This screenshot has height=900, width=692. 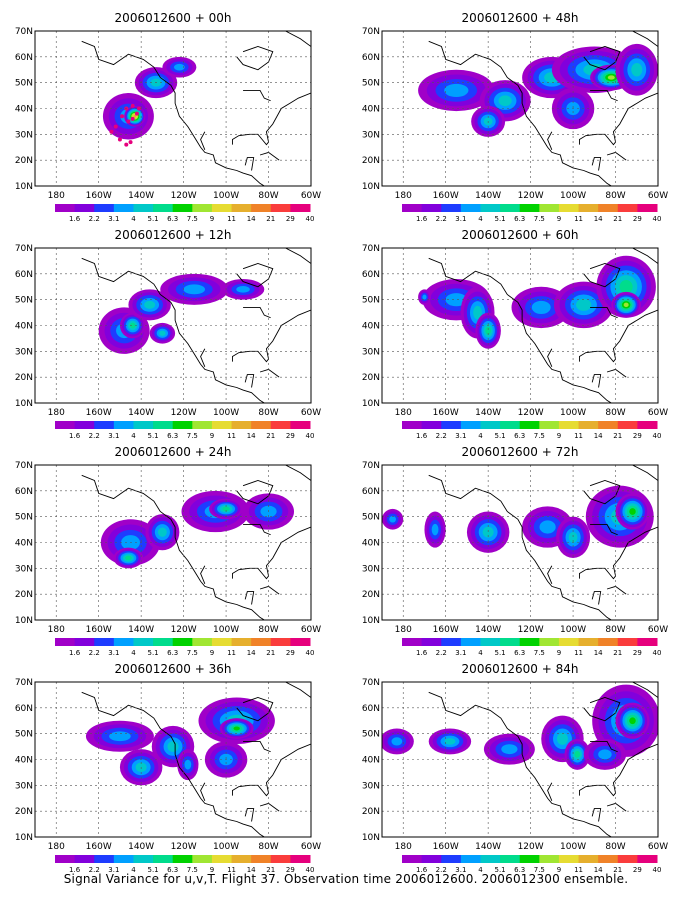 I want to click on panel-title: 2006012600 + 60h, so click(x=520, y=235).